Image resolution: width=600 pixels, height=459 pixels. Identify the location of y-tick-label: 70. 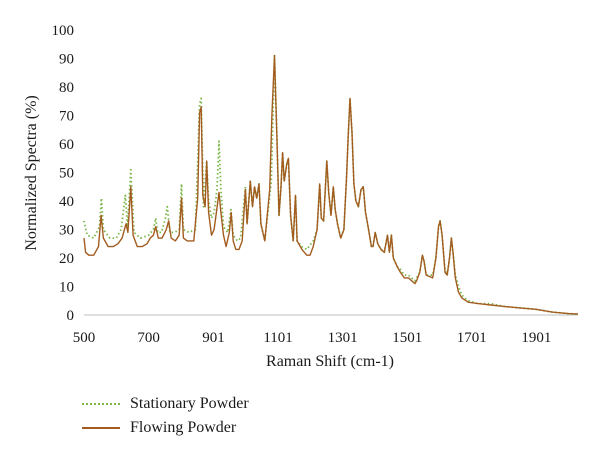
(66, 117).